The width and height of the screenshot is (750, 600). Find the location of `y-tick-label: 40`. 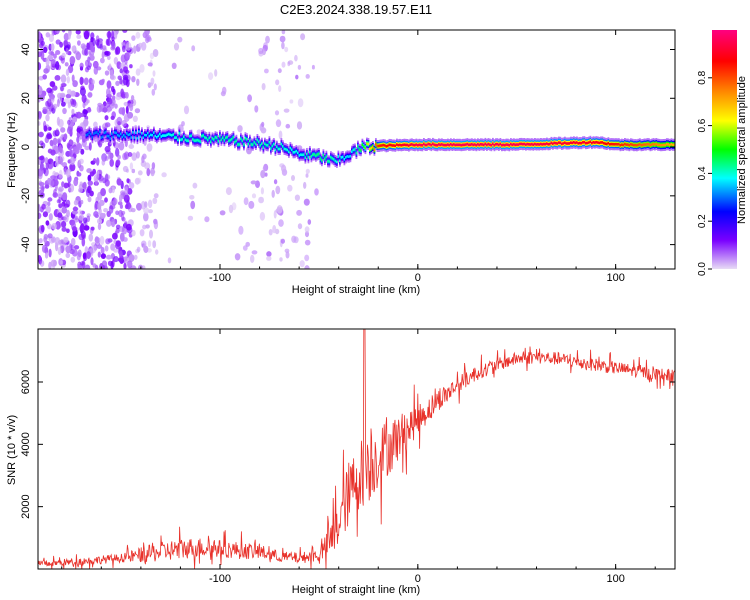

y-tick-label: 40 is located at coordinates (26, 49).